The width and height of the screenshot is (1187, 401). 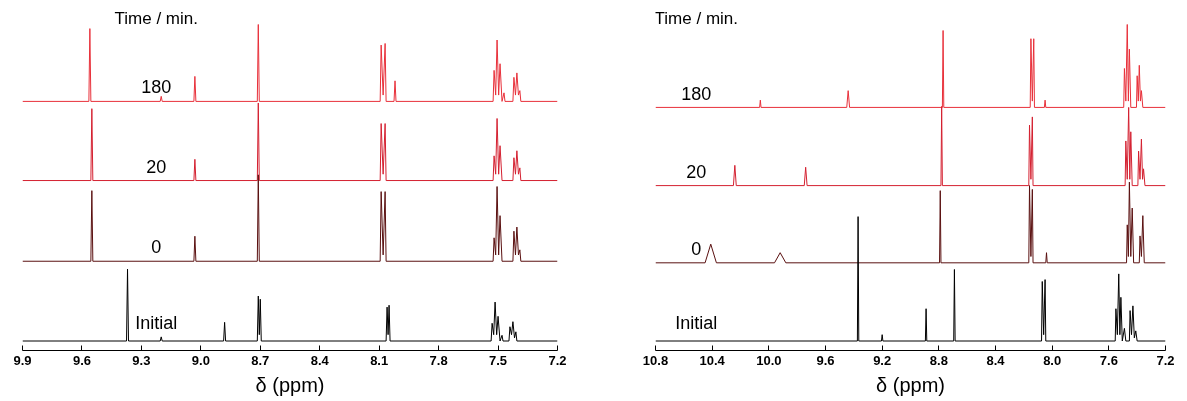 I want to click on x-tick-label: 10.0, so click(x=769, y=360).